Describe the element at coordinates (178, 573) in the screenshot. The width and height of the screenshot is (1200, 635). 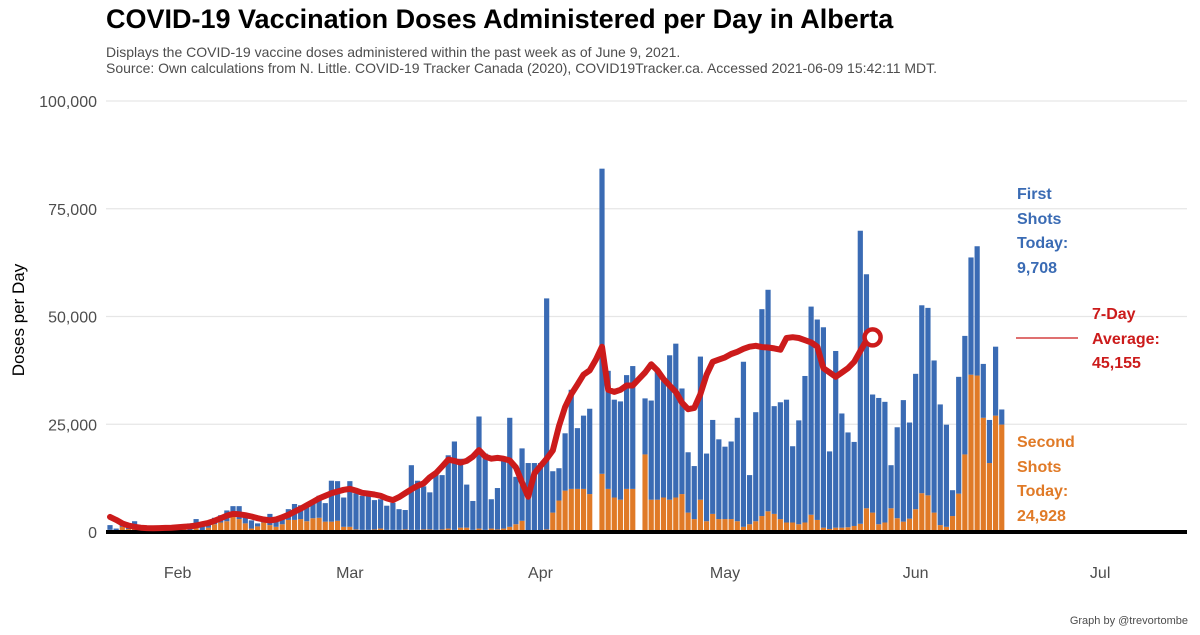
I see `x-tick-label: Feb` at that location.